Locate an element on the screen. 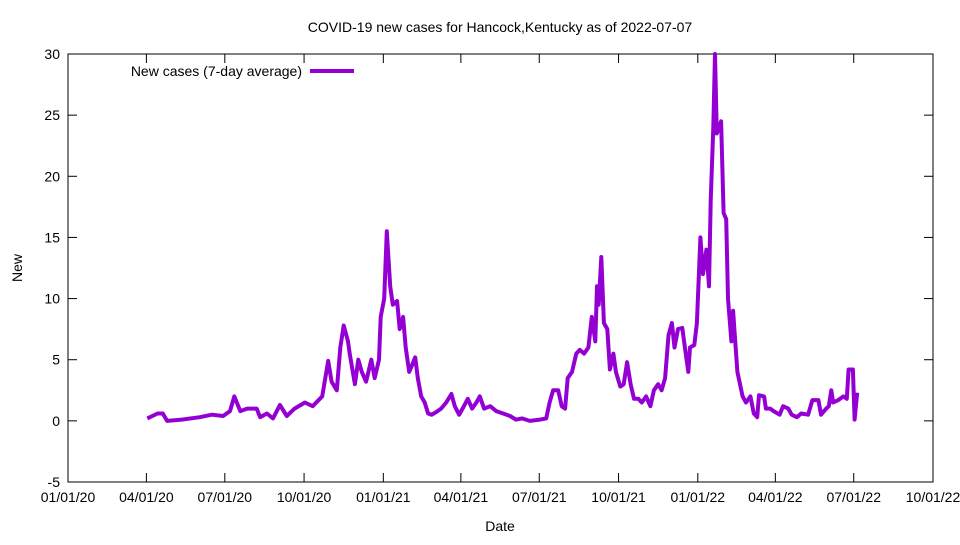 The width and height of the screenshot is (960, 545). x-tick-label: 04/01/21 is located at coordinates (461, 497).